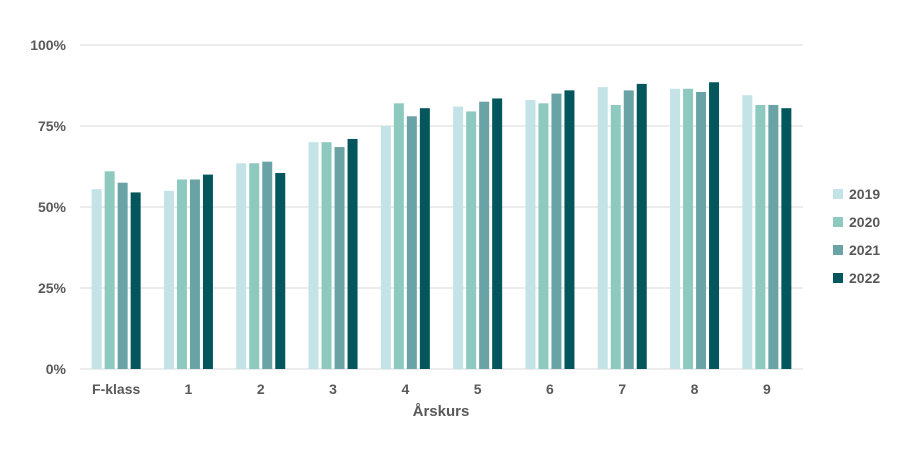 This screenshot has height=471, width=900. Describe the element at coordinates (56, 369) in the screenshot. I see `y-tick-label: 0%` at that location.